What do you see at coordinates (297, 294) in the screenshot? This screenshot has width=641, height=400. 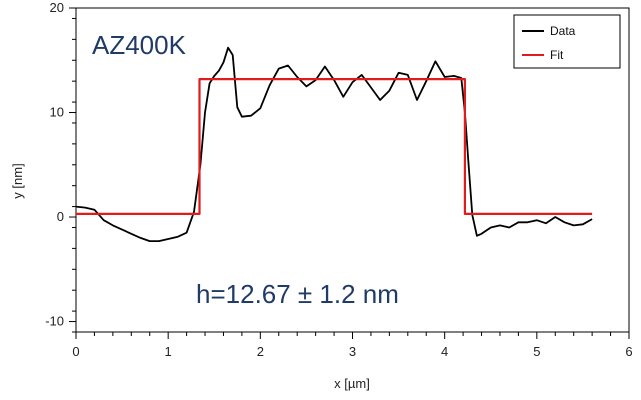 I see `height-annotation: h=12.67 ± 1.2 nm` at bounding box center [297, 294].